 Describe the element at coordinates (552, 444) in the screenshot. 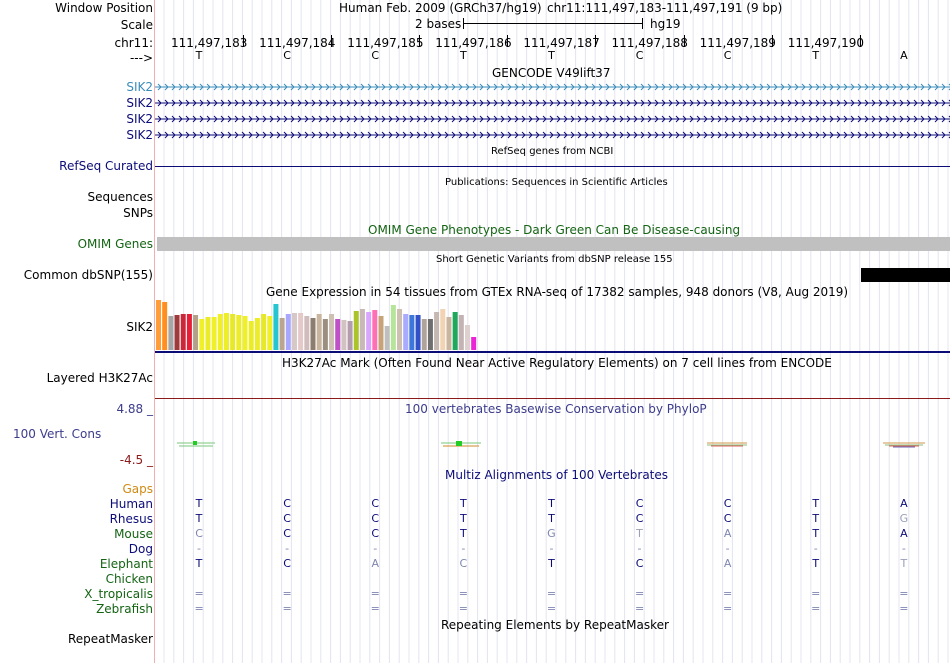

I see `phylop-track` at that location.